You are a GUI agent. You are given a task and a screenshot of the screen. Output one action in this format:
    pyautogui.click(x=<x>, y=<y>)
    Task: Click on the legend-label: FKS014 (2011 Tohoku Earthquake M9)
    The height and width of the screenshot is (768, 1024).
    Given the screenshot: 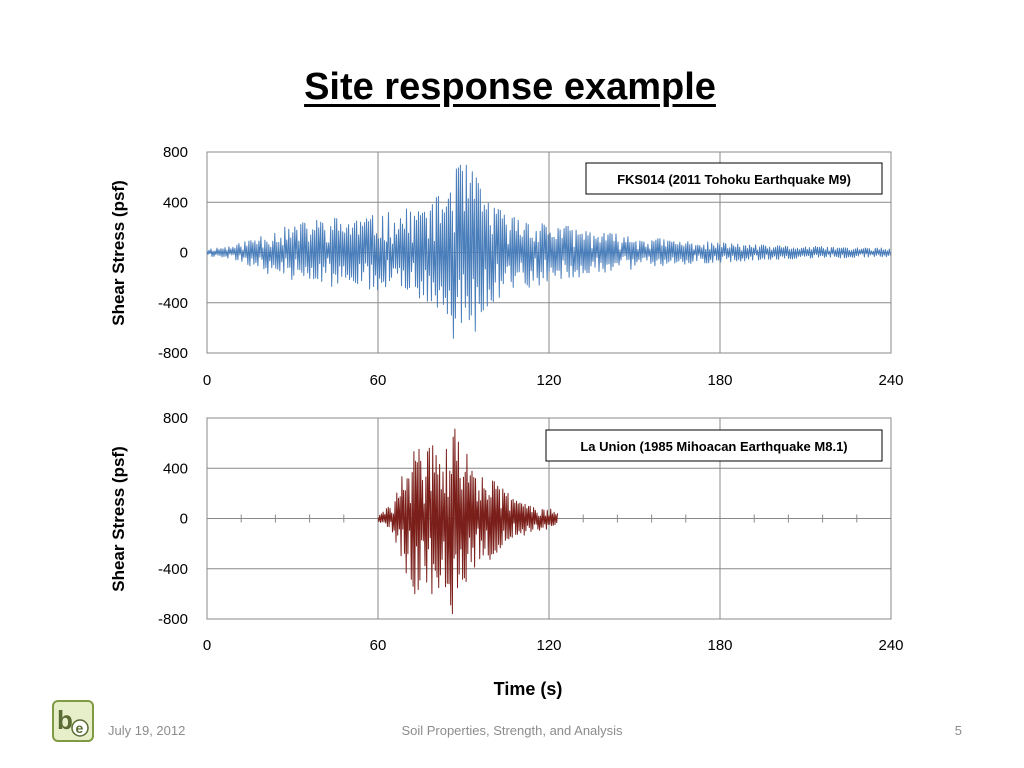 What is the action you would take?
    pyautogui.click(x=734, y=179)
    